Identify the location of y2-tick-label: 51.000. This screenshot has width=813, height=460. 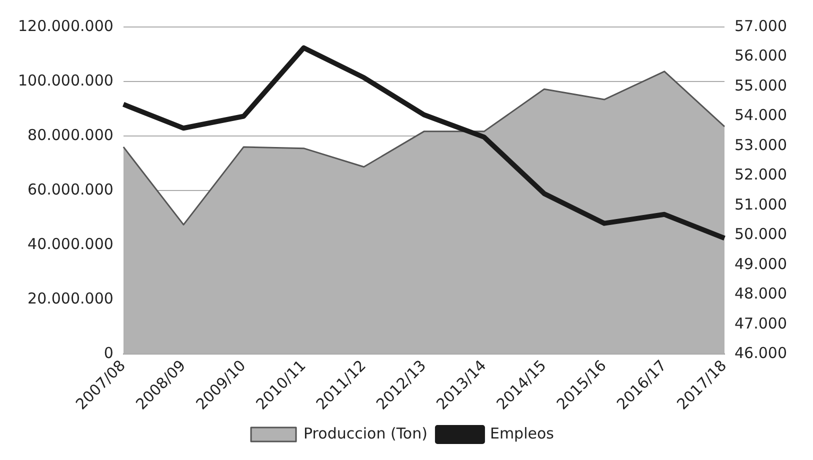
(761, 204).